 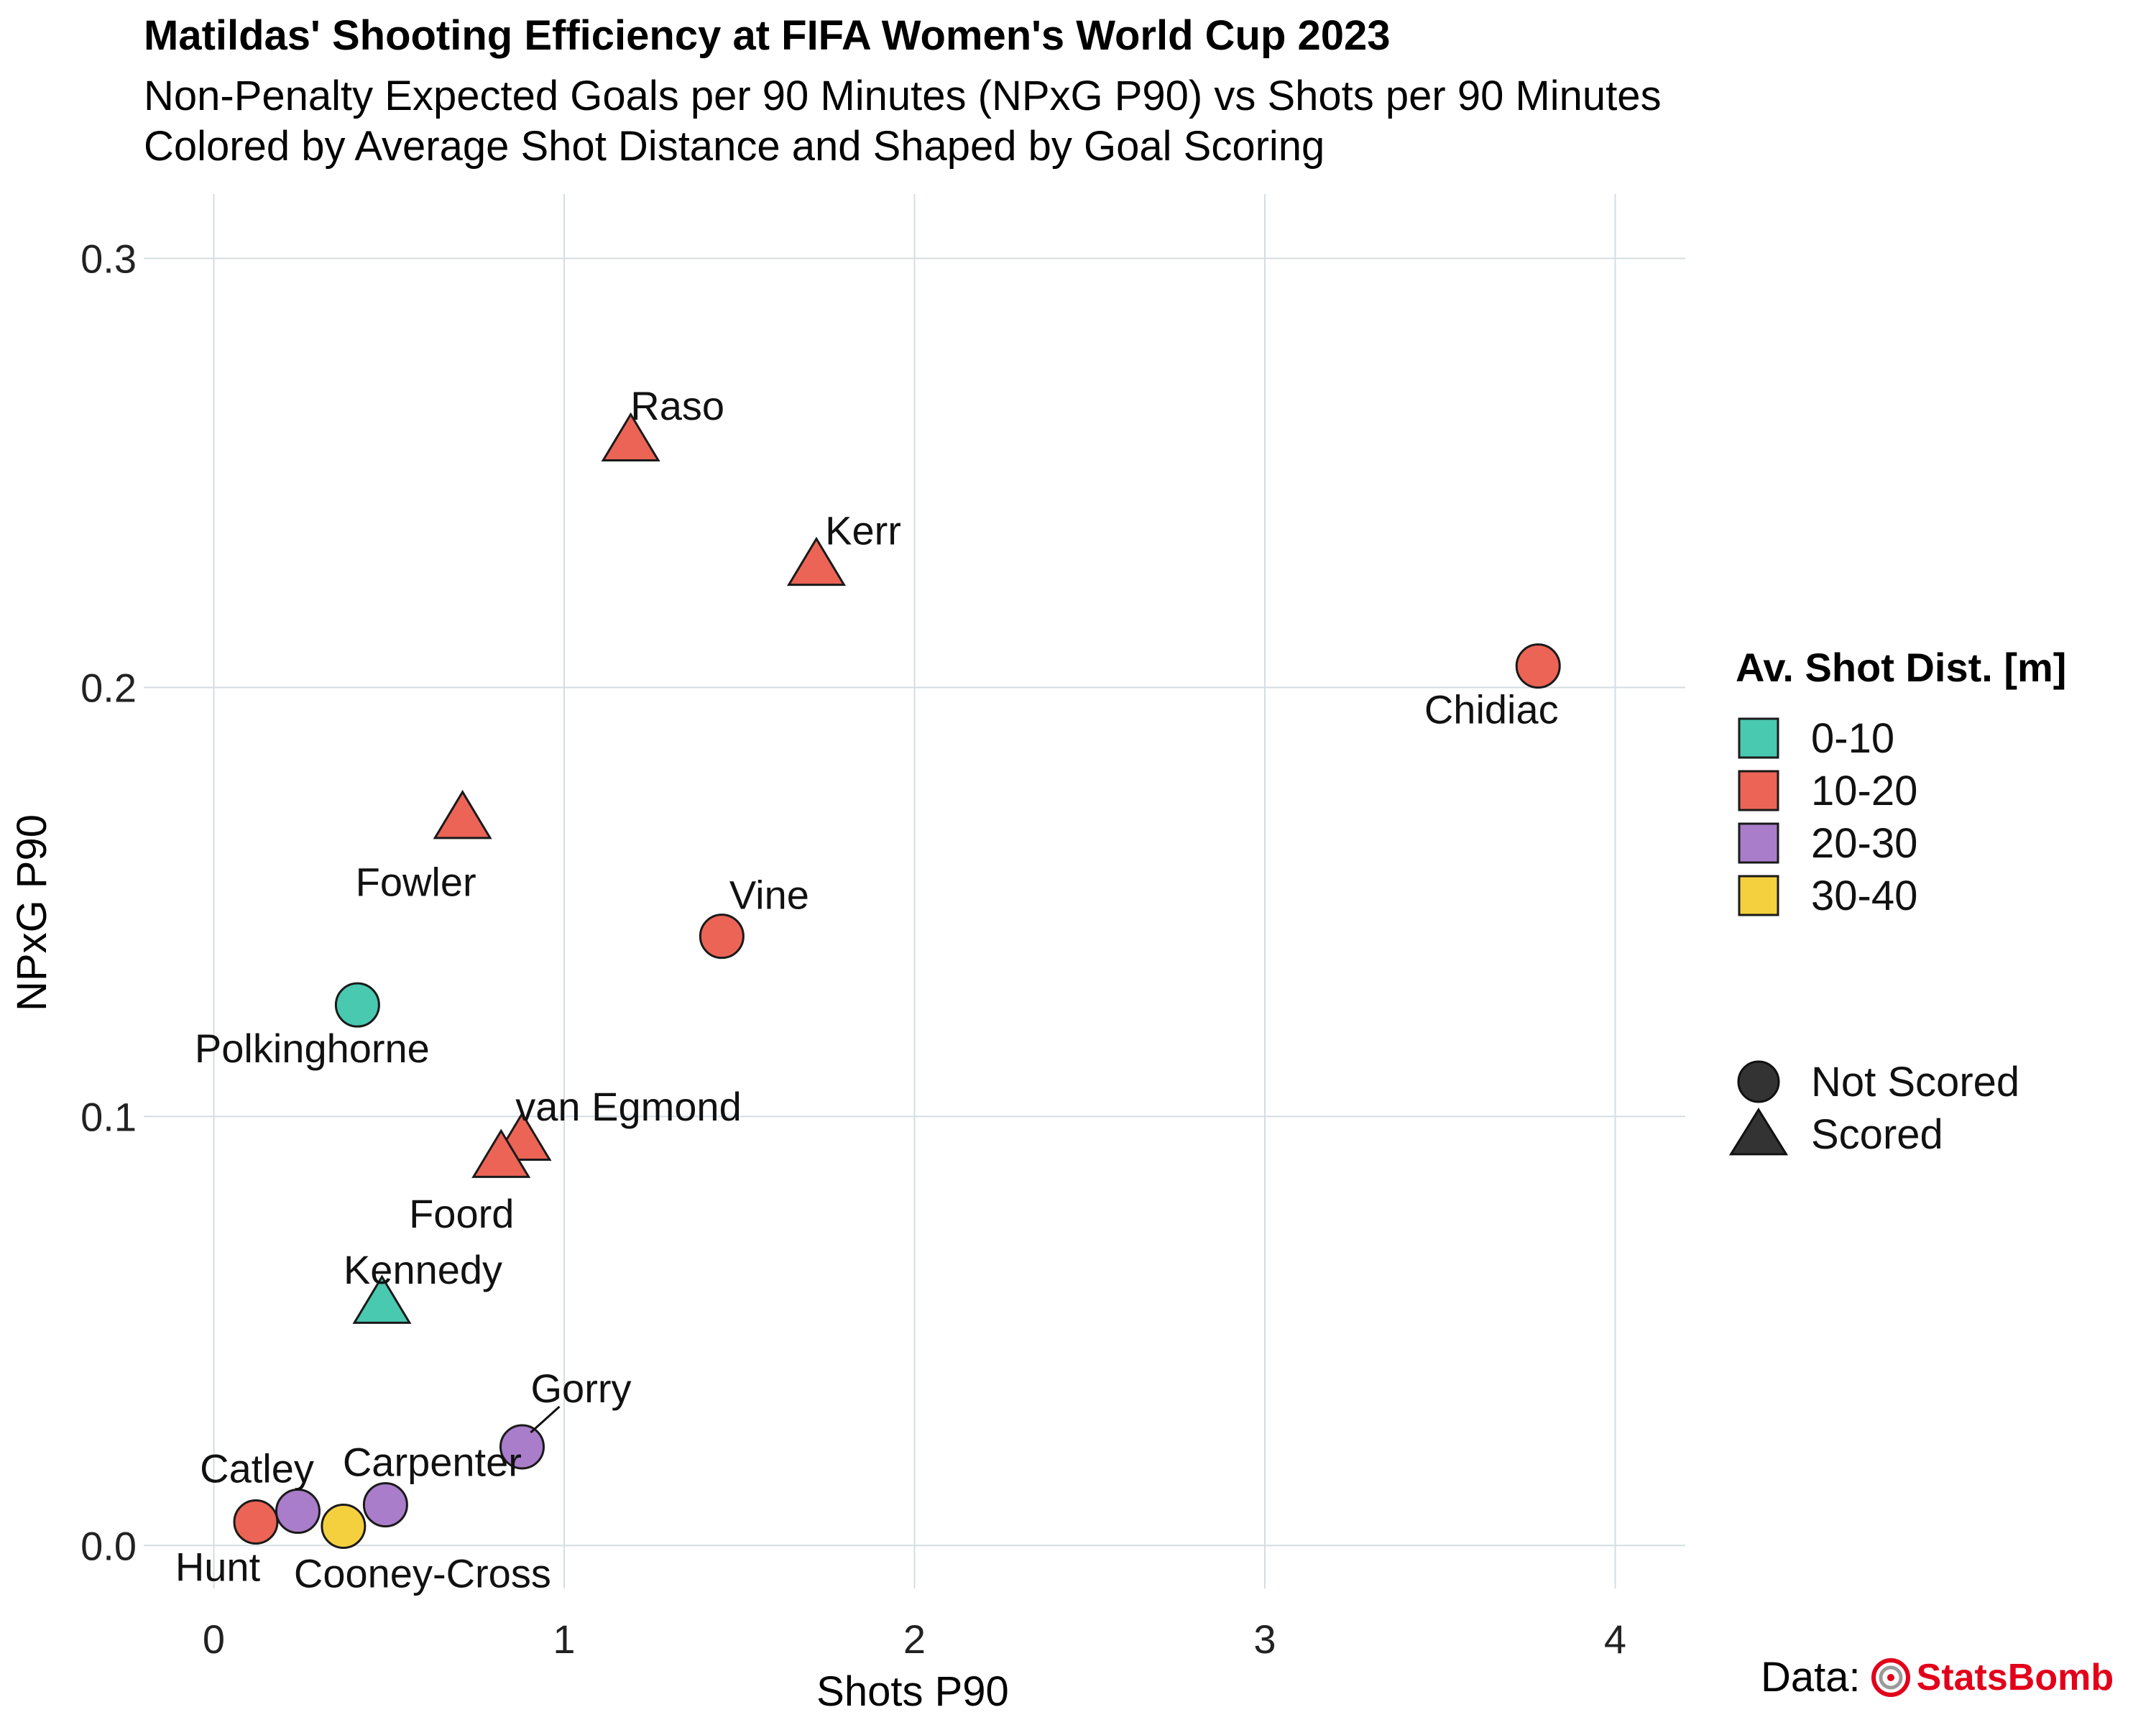 I want to click on label-fowler: Fowler, so click(x=416, y=882).